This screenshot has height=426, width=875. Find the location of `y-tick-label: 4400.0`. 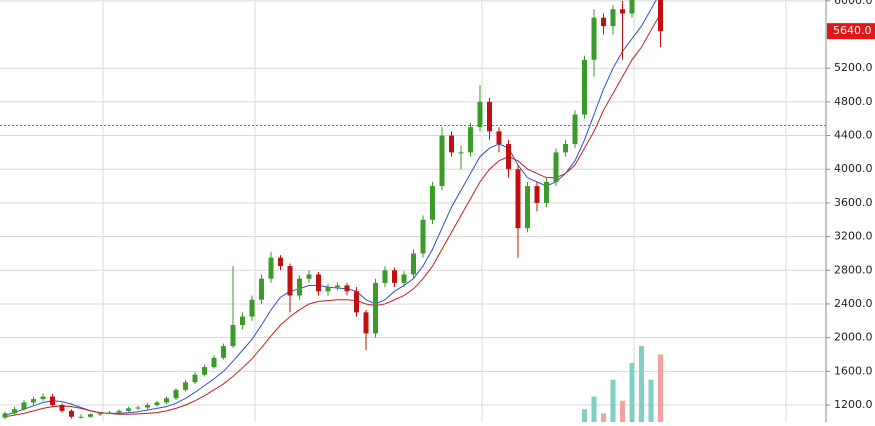

y-tick-label: 4400.0 is located at coordinates (853, 135).